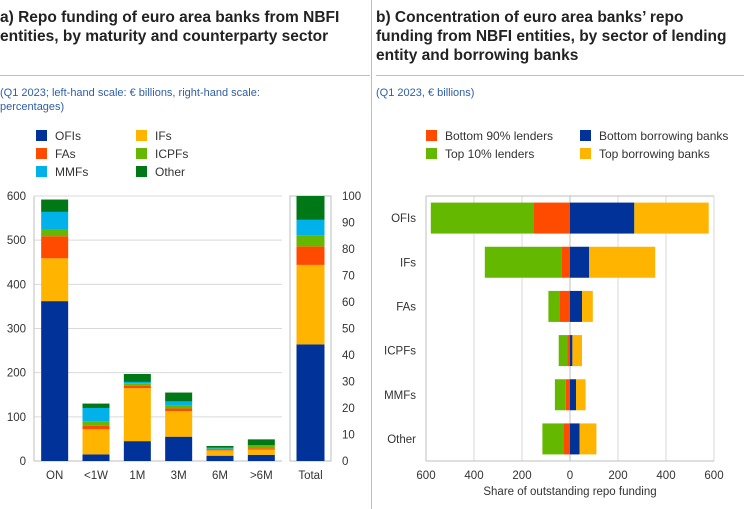 This screenshot has width=744, height=509. What do you see at coordinates (261, 442) in the screenshot?
I see `bar-6m-other` at bounding box center [261, 442].